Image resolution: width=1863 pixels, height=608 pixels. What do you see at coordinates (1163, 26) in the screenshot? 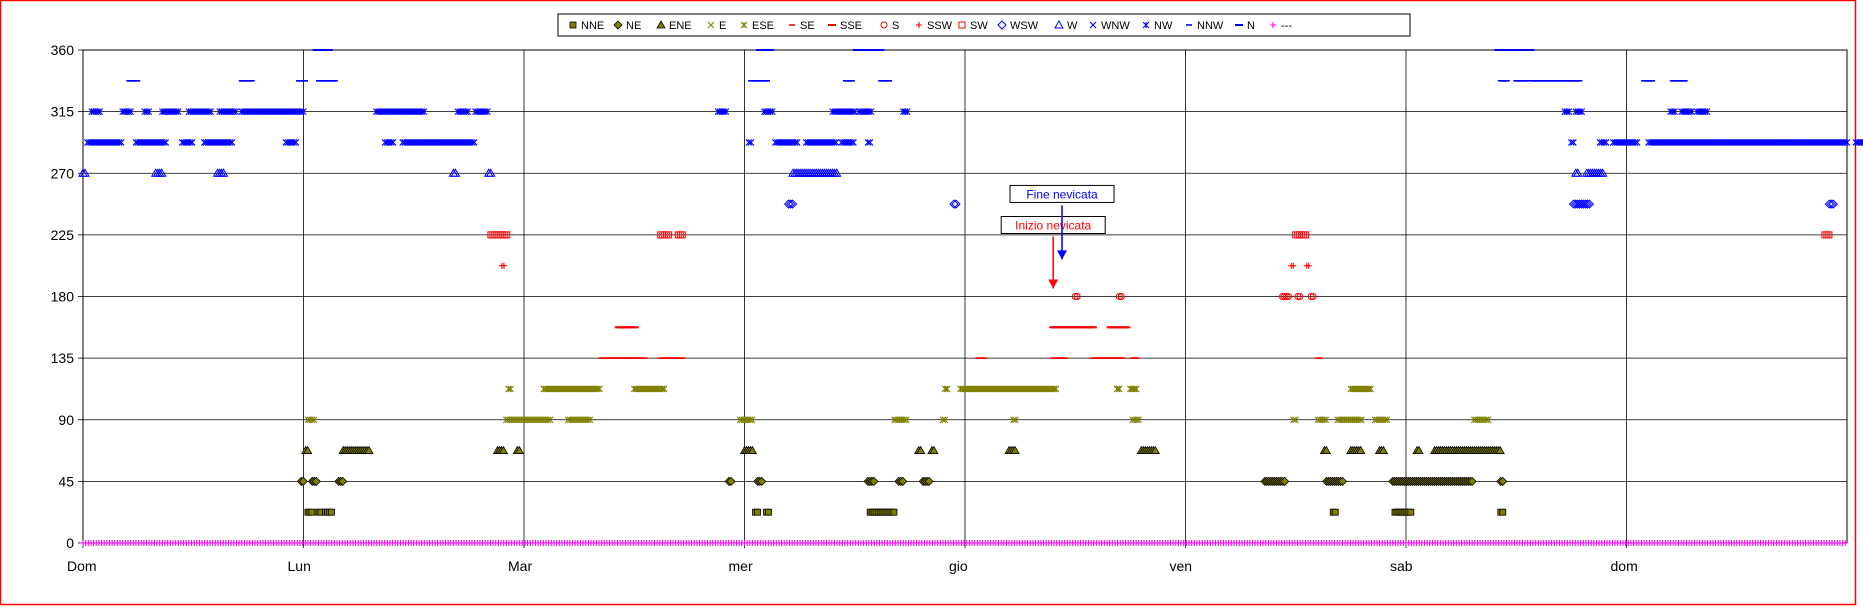
I see `legend-label: NW` at bounding box center [1163, 26].